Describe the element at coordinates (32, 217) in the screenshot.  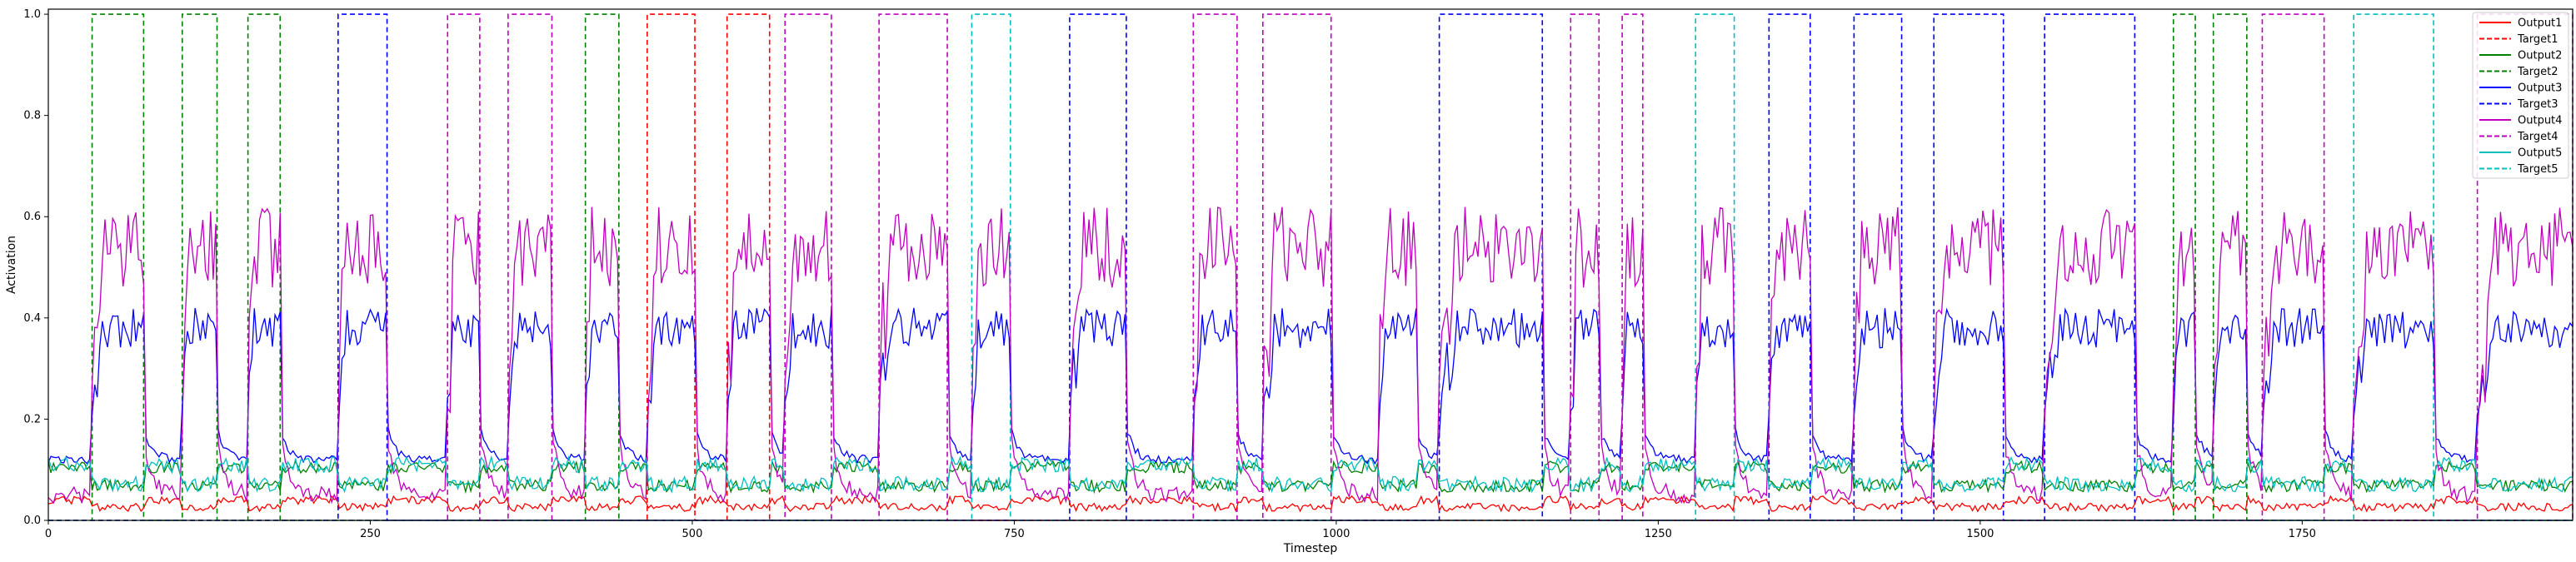
I see `y-tick-label: 0.6` at that location.